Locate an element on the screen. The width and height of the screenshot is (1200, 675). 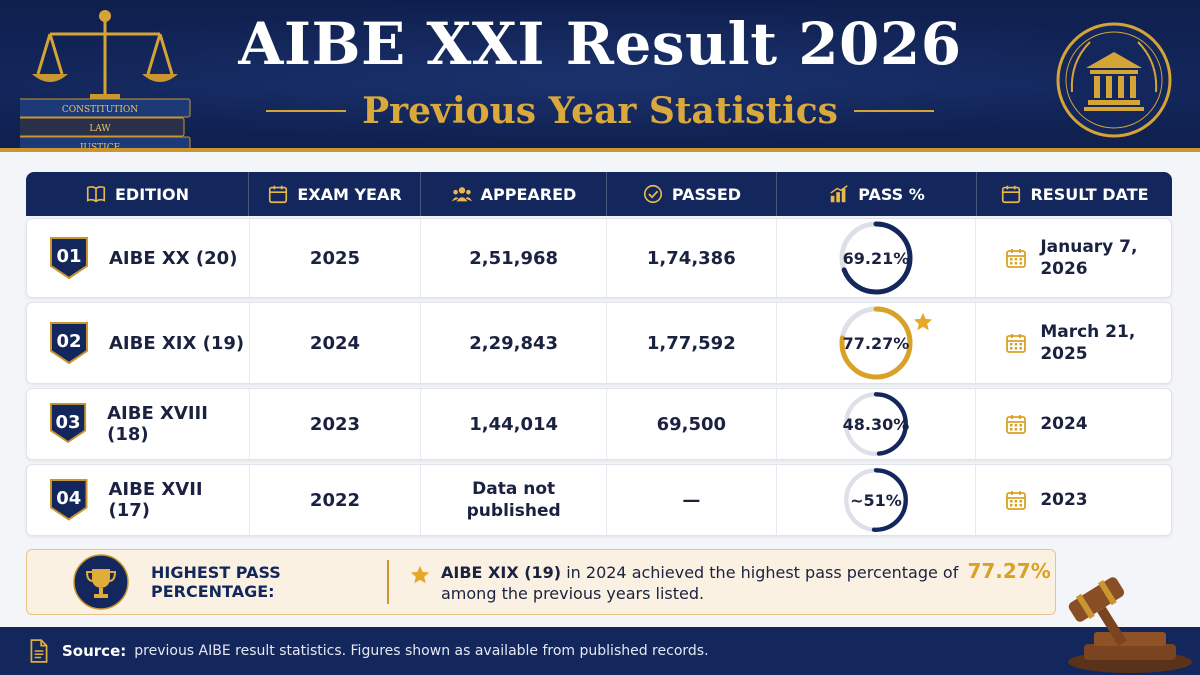
highlight-label: HIGHEST PASS PERCENTAGE: is located at coordinates (216, 582).